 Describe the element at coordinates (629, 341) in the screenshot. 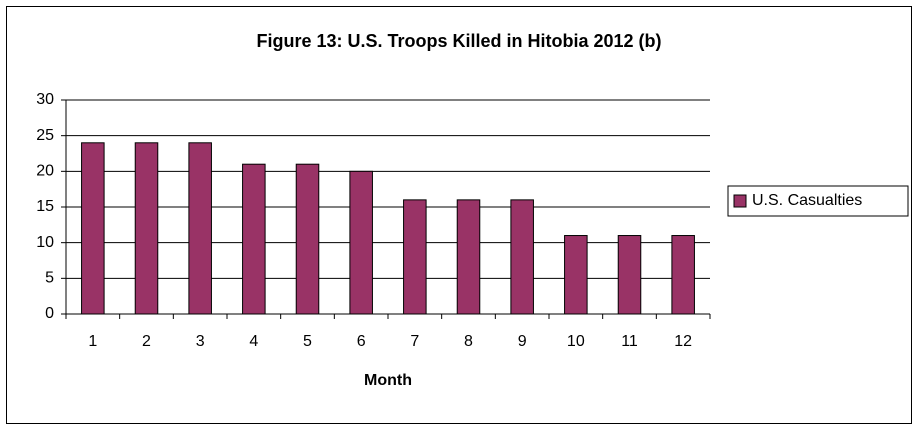

I see `x-tick-label: 11` at that location.